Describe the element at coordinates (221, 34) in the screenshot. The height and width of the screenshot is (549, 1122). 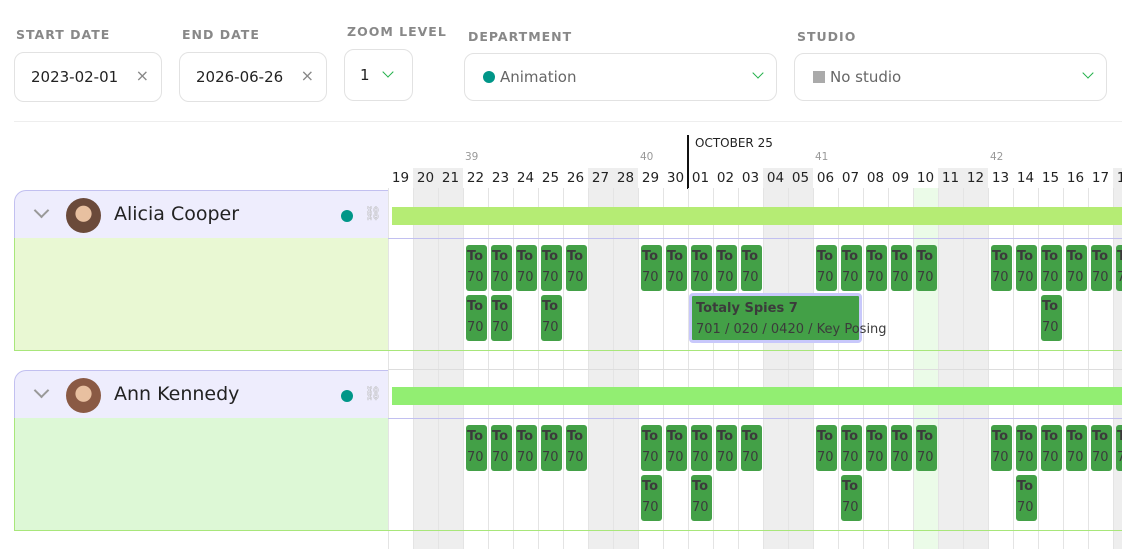
I see `end-date-label: END DATE` at that location.